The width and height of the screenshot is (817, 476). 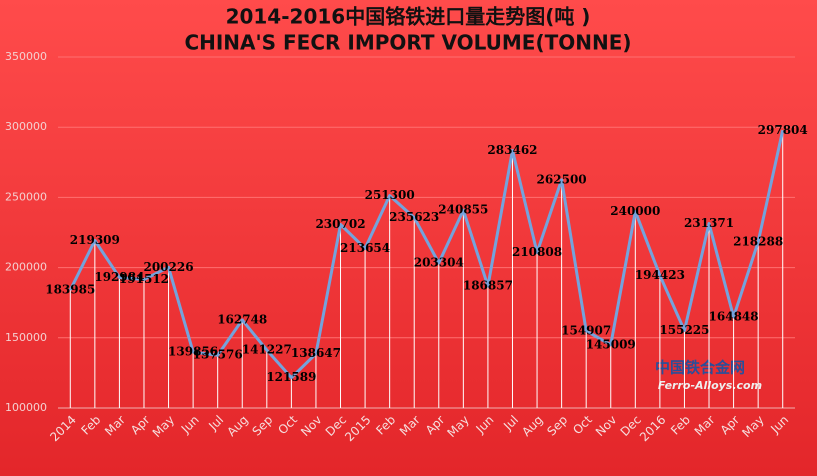 I want to click on chart-title: 2014-2016中国铬铁进口量走势图(吨 ), so click(x=408, y=17).